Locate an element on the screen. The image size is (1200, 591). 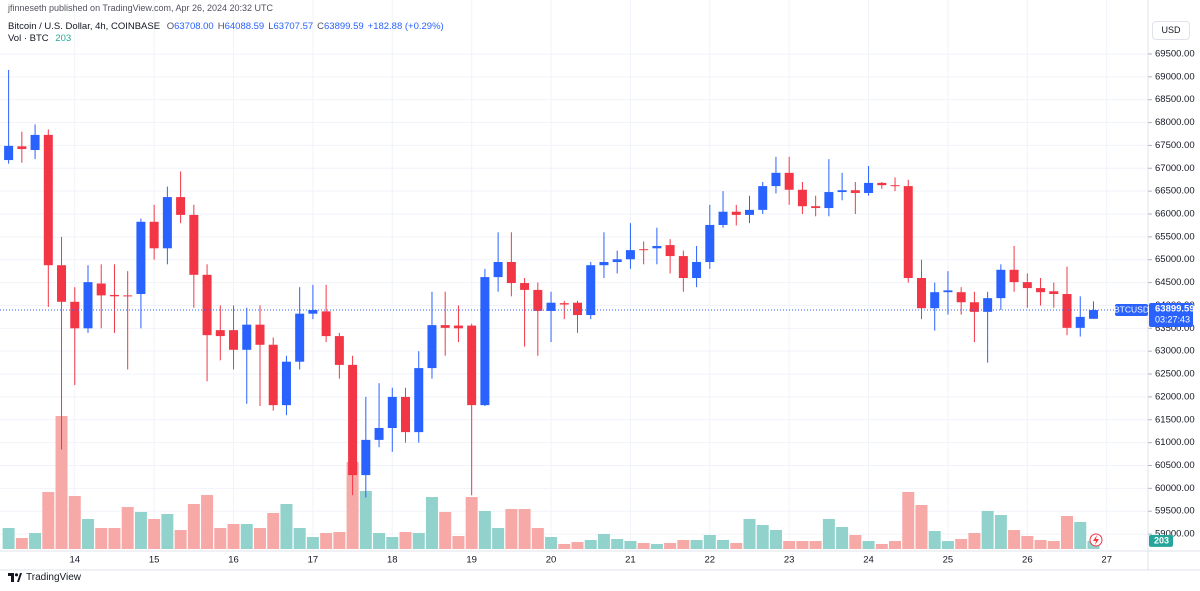
ohlc-key: O is located at coordinates (170, 26).